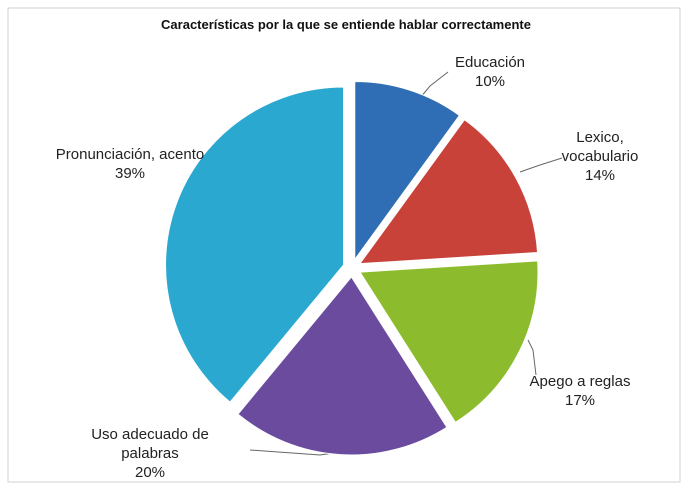 This screenshot has width=692, height=490. What do you see at coordinates (580, 381) in the screenshot?
I see `slice-label: Apego a reglas` at bounding box center [580, 381].